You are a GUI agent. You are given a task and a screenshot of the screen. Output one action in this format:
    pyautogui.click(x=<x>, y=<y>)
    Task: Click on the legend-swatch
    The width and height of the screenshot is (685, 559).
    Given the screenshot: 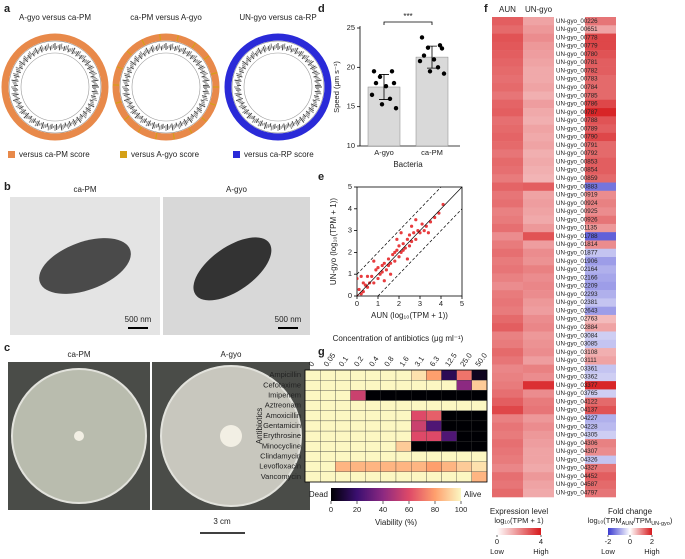 What is the action you would take?
    pyautogui.click(x=236, y=154)
    